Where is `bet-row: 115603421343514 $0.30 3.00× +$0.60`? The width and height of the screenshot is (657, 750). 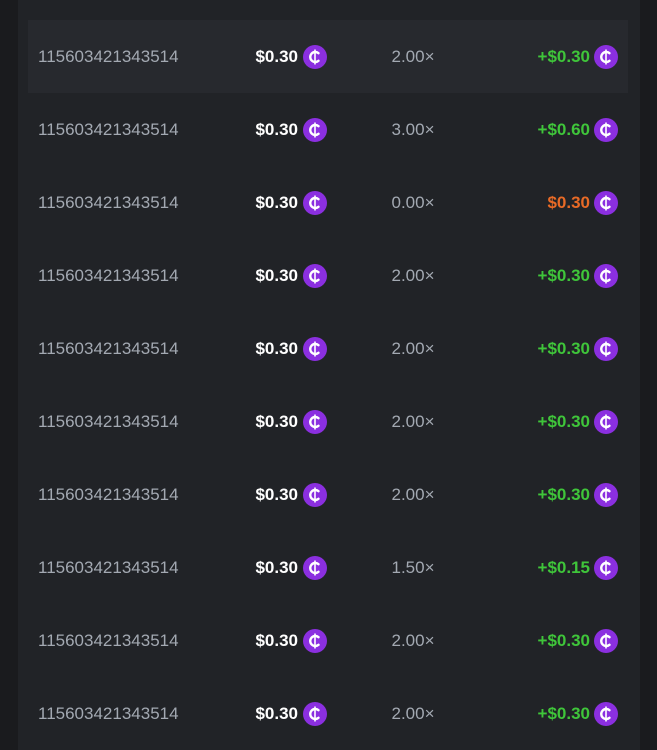
bet-row: 115603421343514 $0.30 3.00× +$0.60 is located at coordinates (328, 129).